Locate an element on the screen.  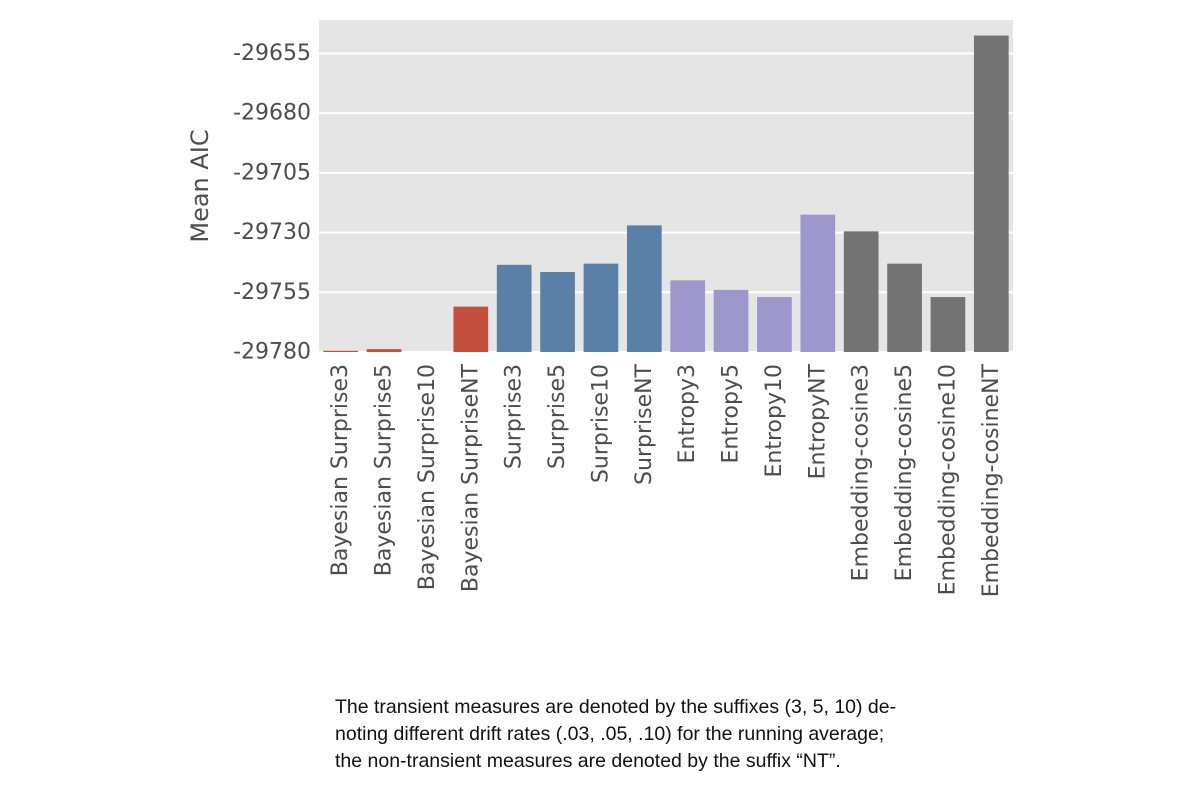
y-axis-label: Mean AIC is located at coordinates (200, 185).